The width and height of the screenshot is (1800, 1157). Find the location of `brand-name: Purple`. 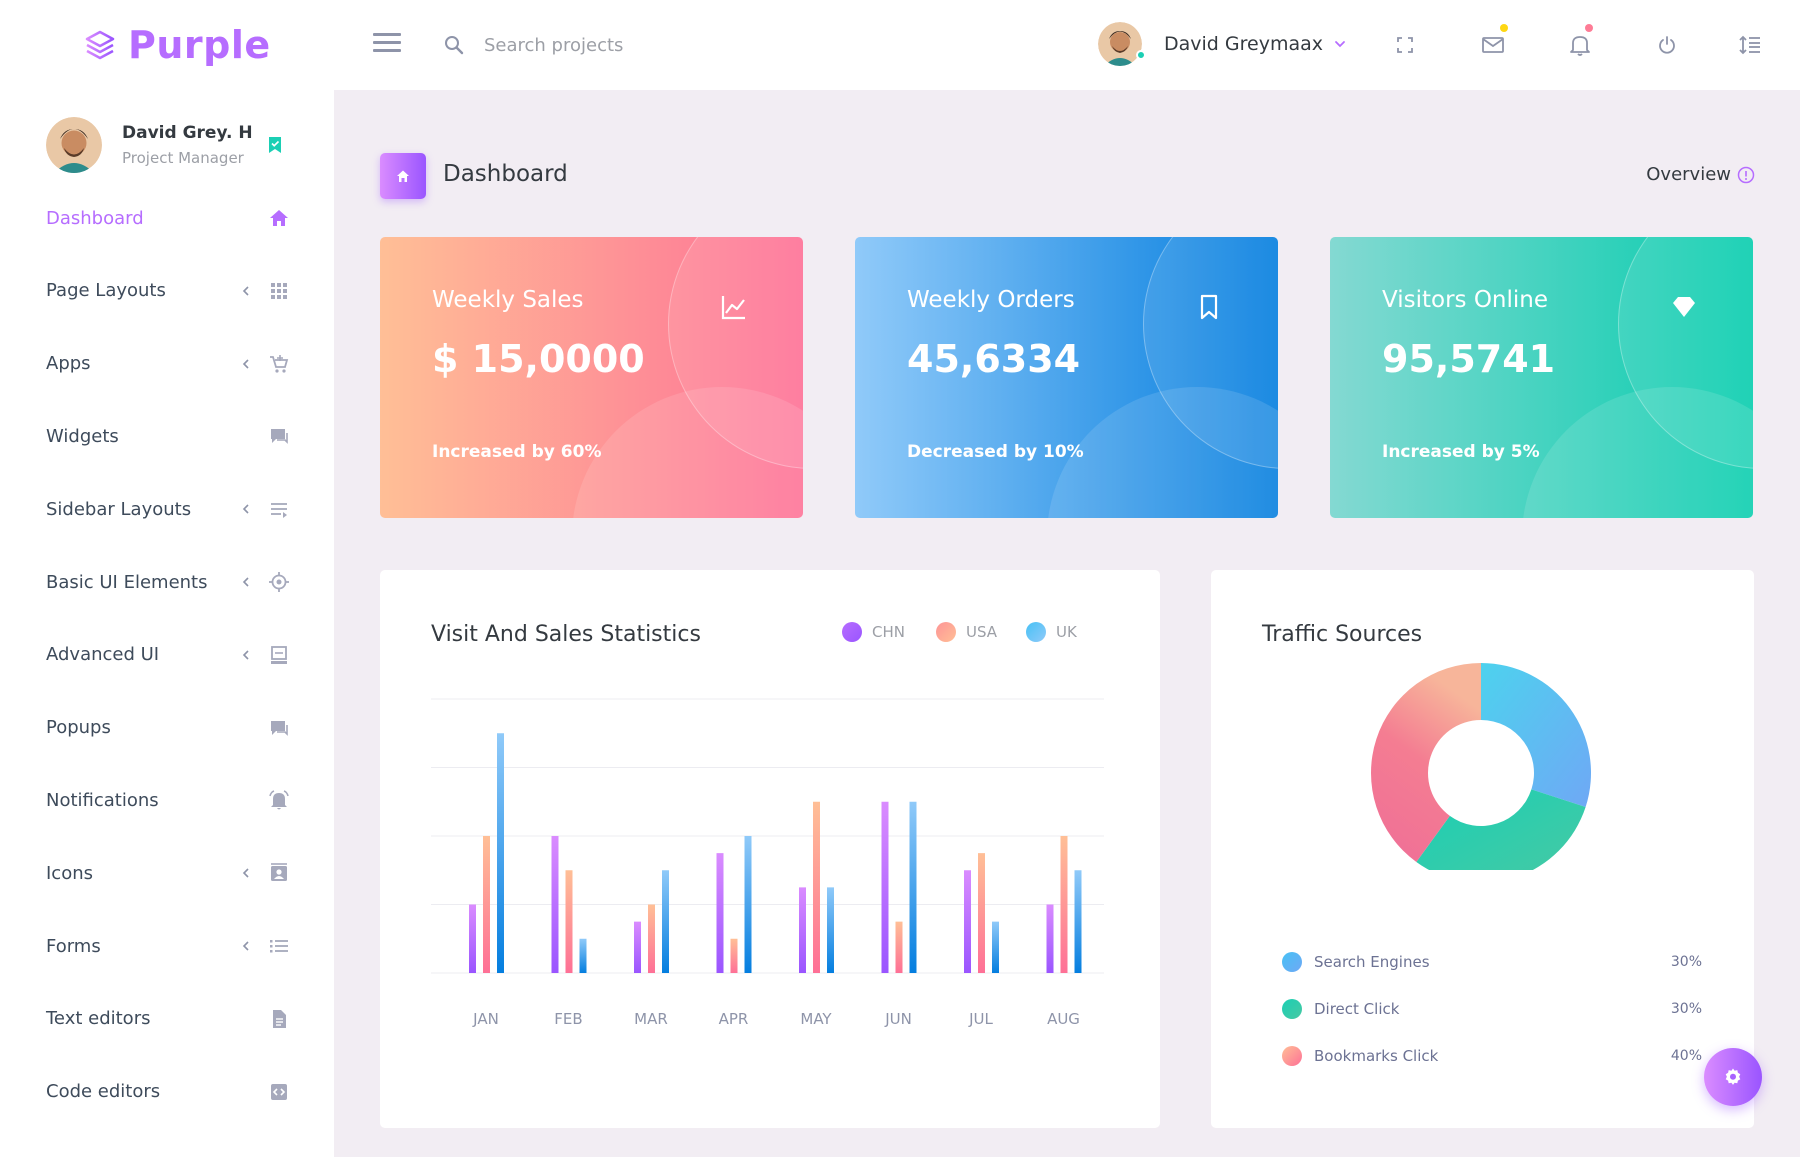

brand-name: Purple is located at coordinates (199, 45).